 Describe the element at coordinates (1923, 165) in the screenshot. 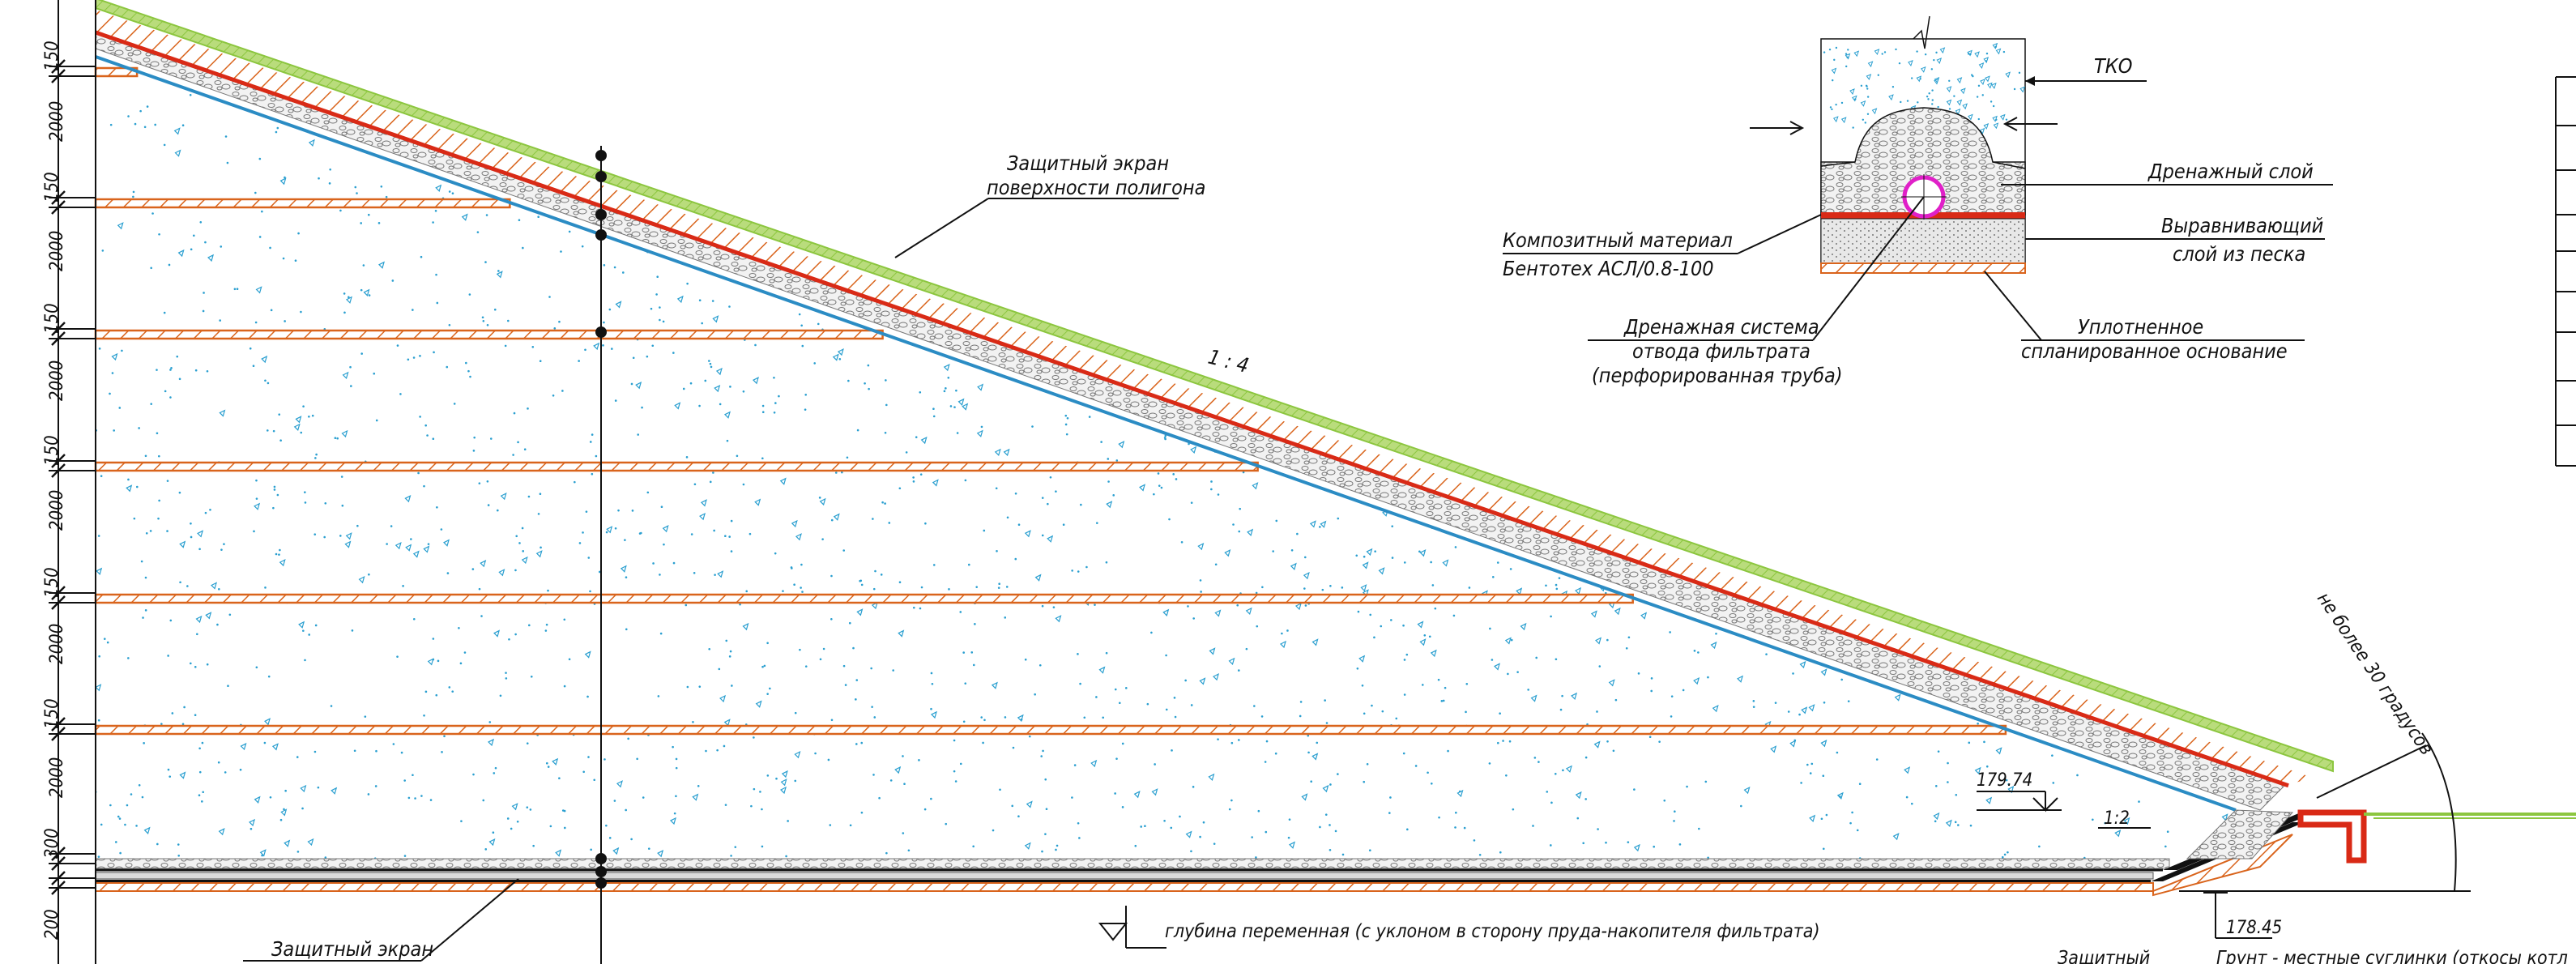

I see `detail-mound-wings` at that location.